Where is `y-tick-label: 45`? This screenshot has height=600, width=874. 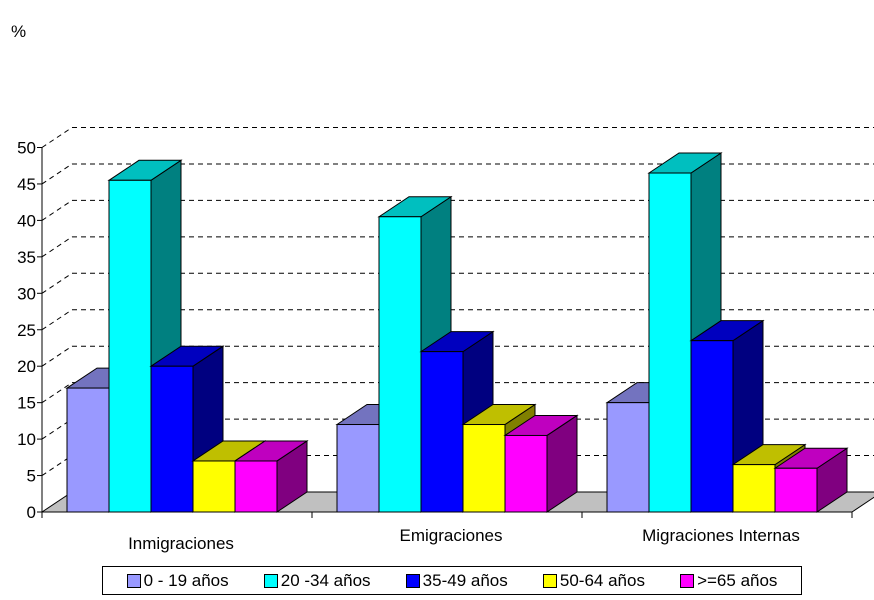
y-tick-label: 45 is located at coordinates (26, 184).